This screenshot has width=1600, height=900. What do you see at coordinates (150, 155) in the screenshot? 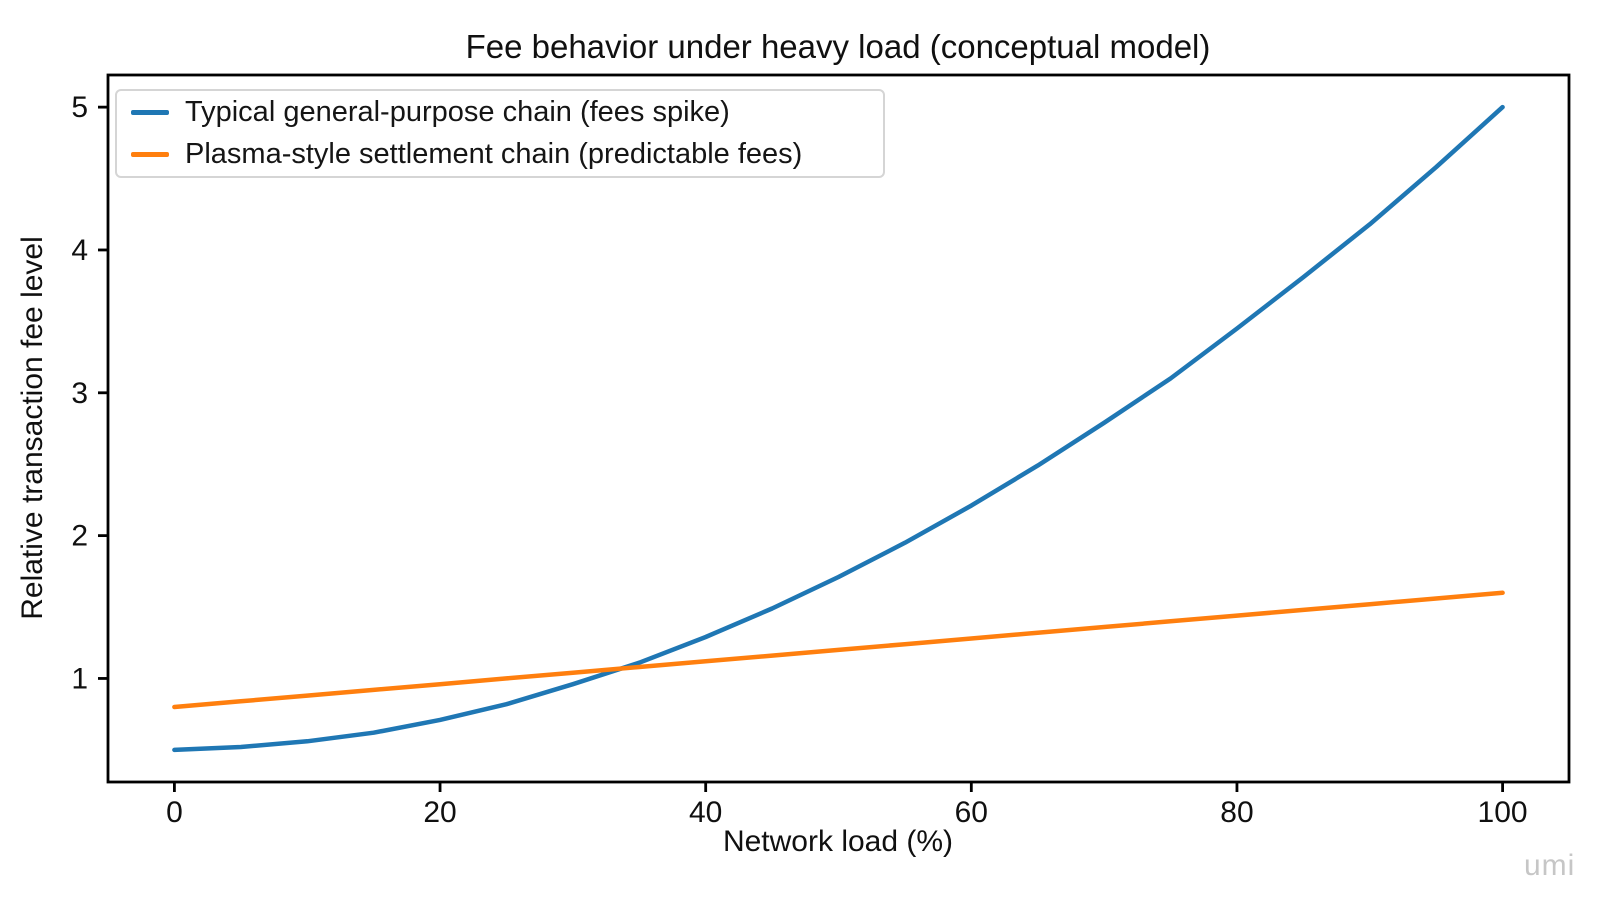
I see `legend-line-swatch-orange` at bounding box center [150, 155].